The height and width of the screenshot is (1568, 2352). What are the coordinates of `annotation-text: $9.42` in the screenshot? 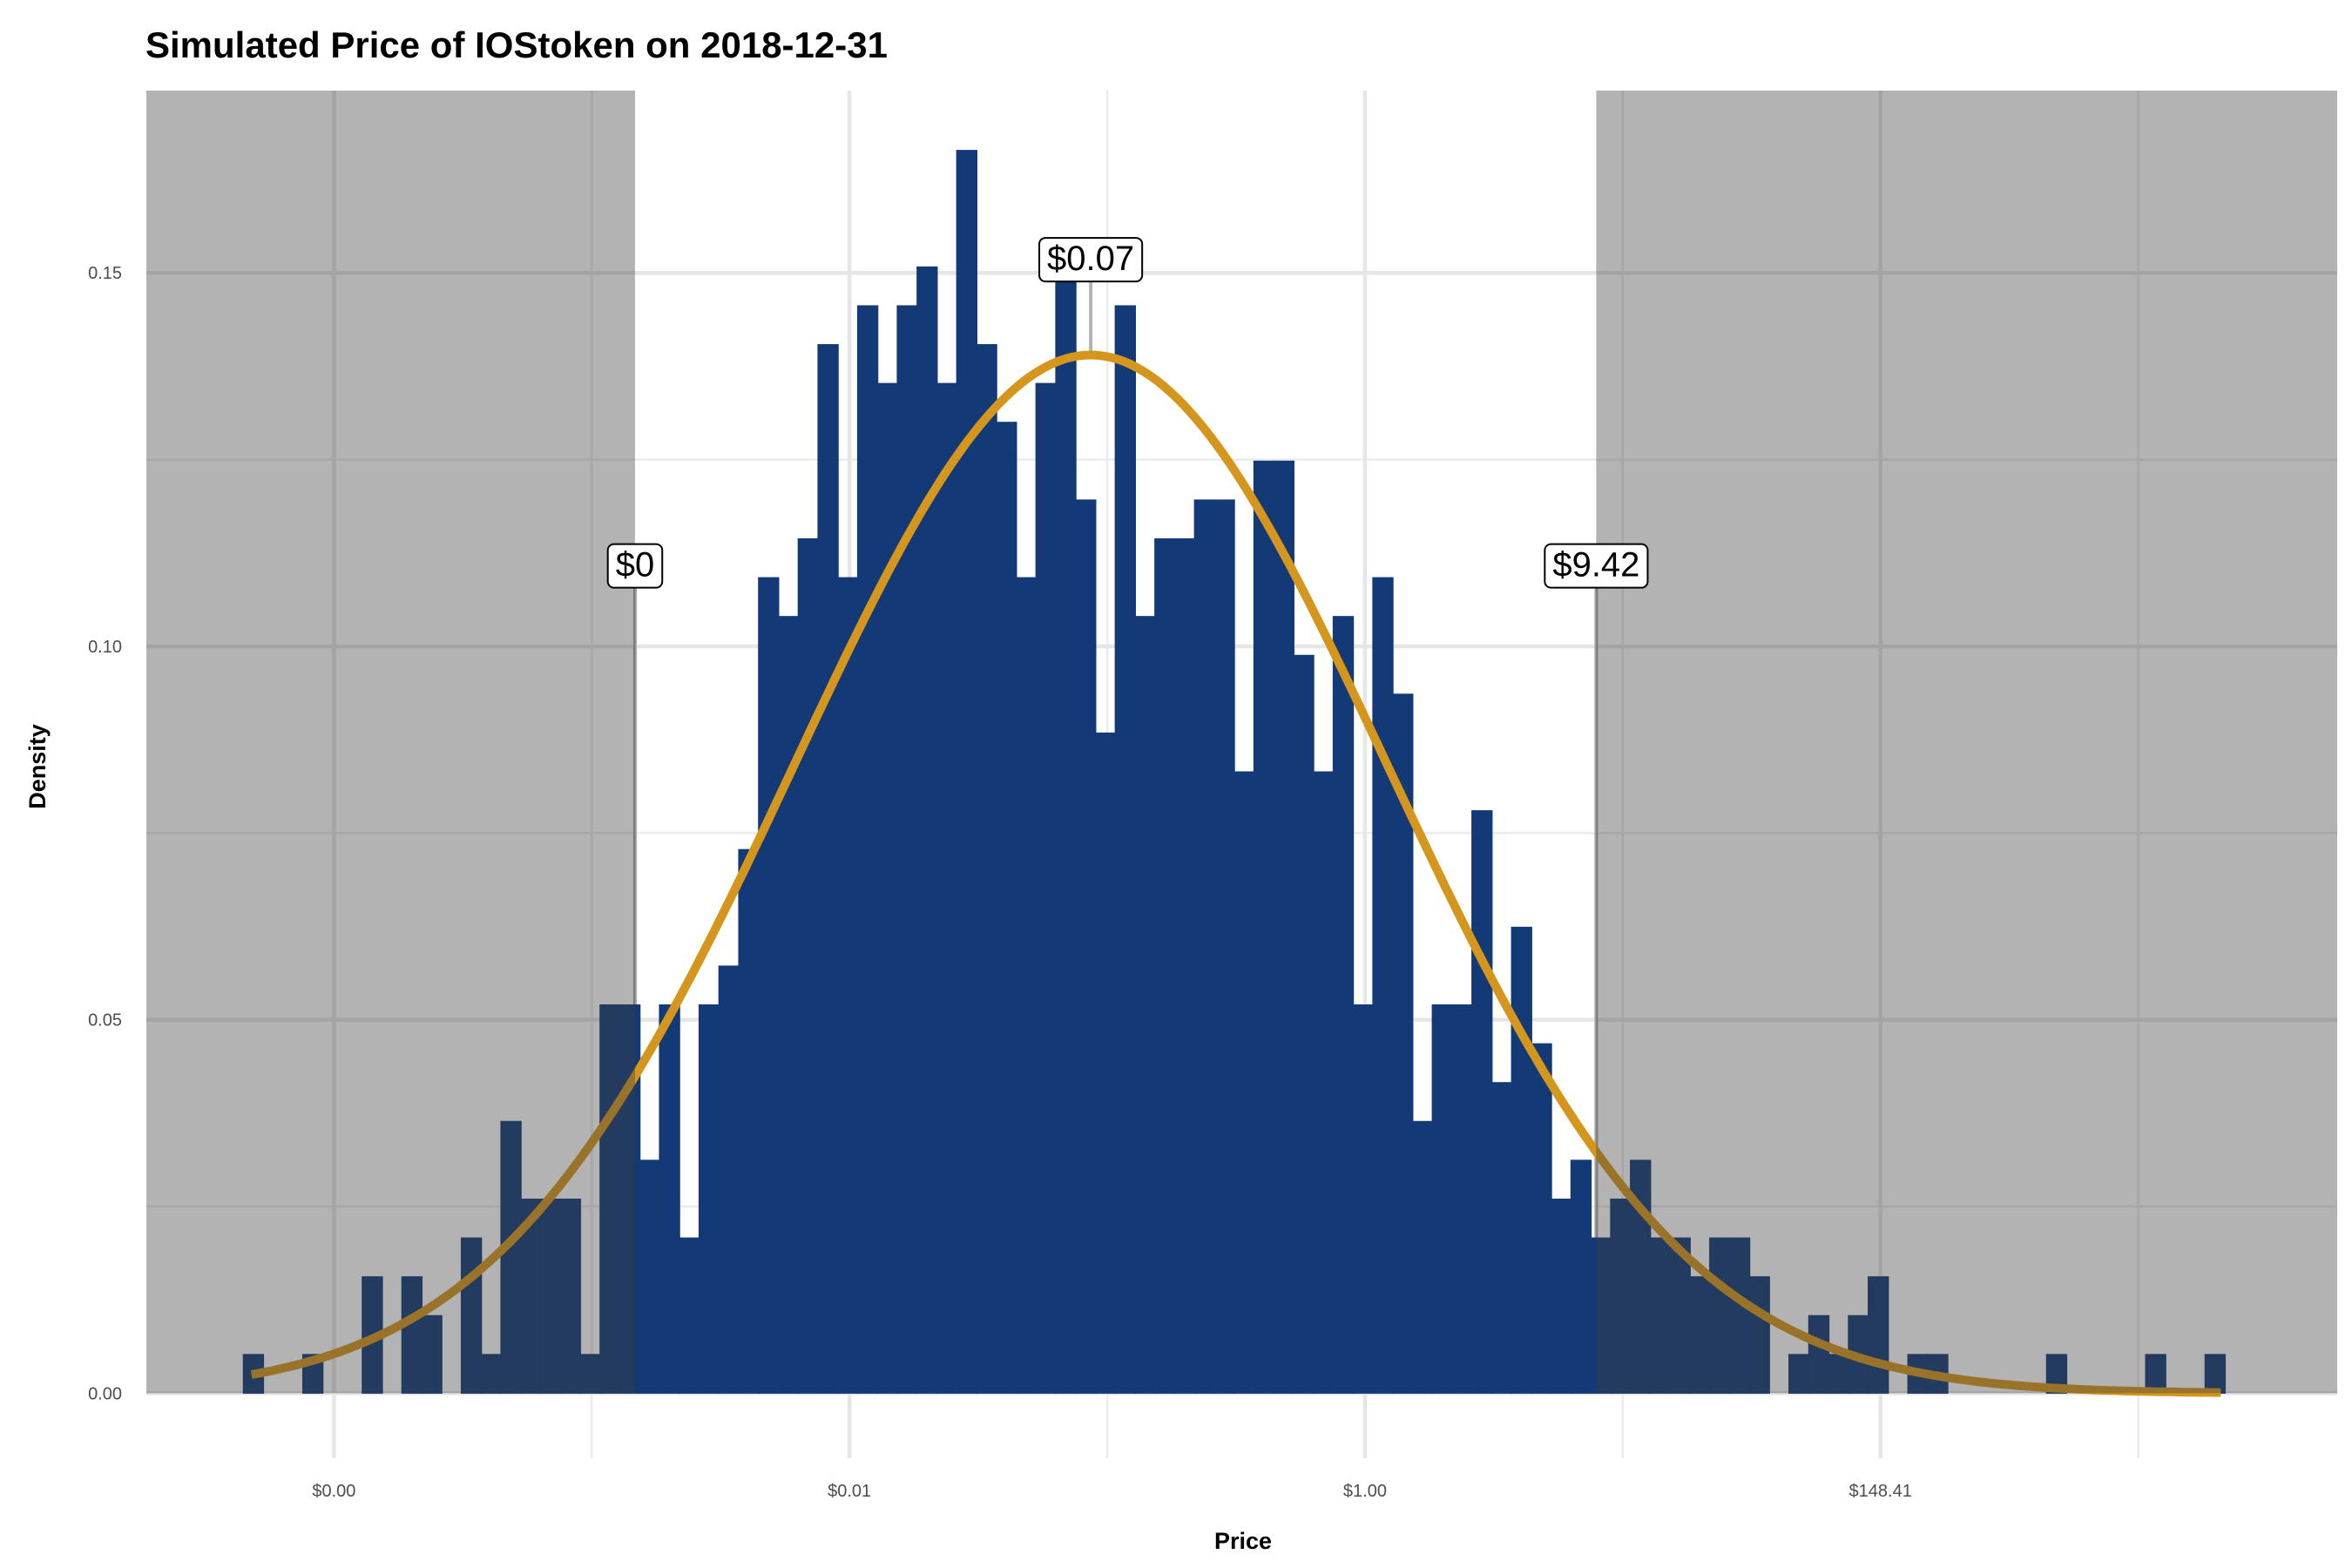 It's located at (1595, 565).